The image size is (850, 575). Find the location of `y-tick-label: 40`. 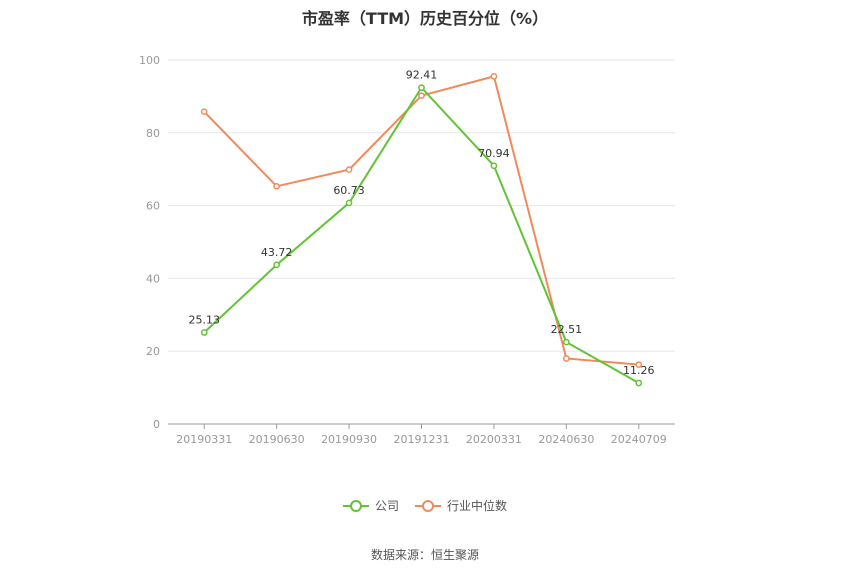

y-tick-label: 40 is located at coordinates (153, 278).